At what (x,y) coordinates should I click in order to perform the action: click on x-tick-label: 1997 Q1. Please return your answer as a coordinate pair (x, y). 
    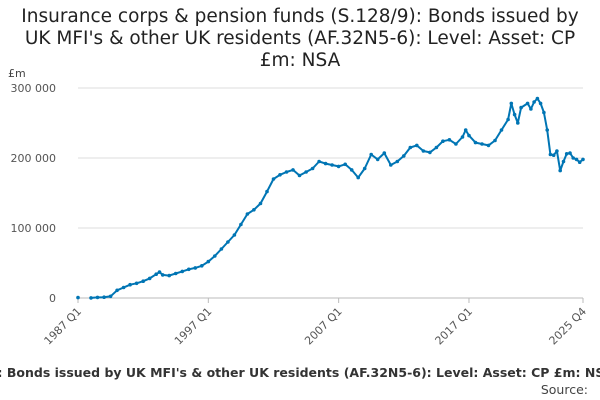
    Looking at the image, I should click on (193, 326).